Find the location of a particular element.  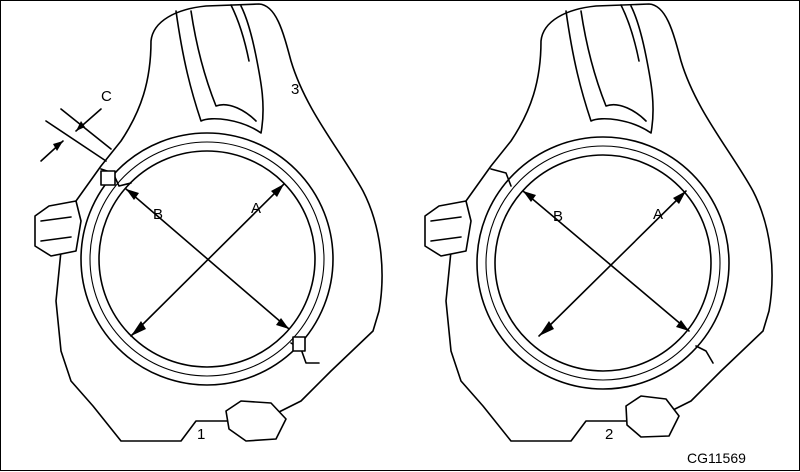

right-rod-edge is located at coordinates (630, 33).